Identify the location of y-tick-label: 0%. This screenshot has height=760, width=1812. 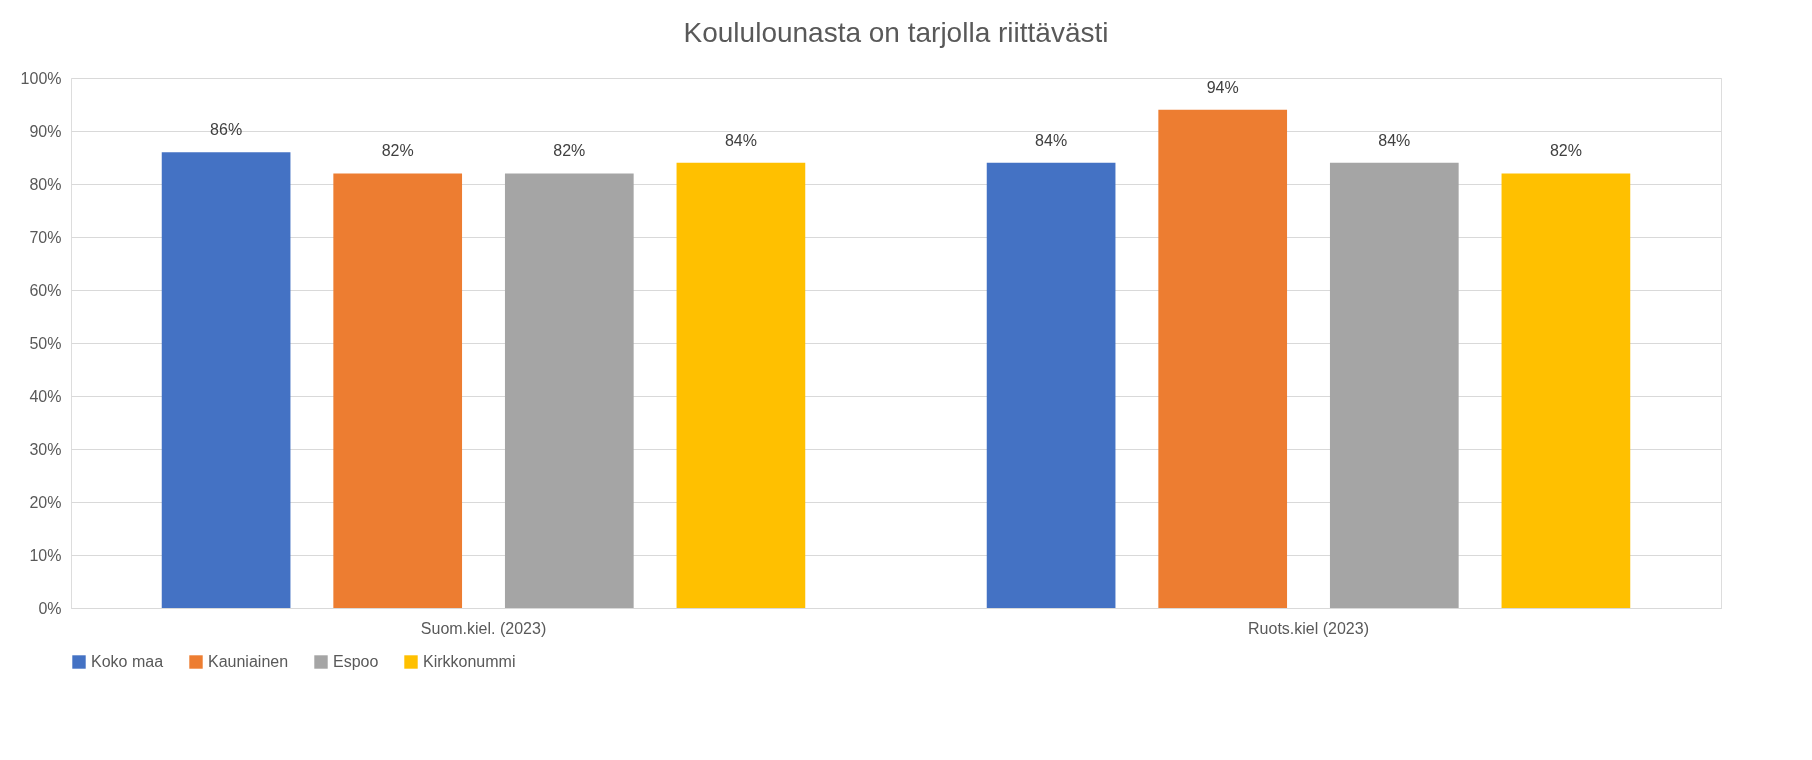
(50, 608).